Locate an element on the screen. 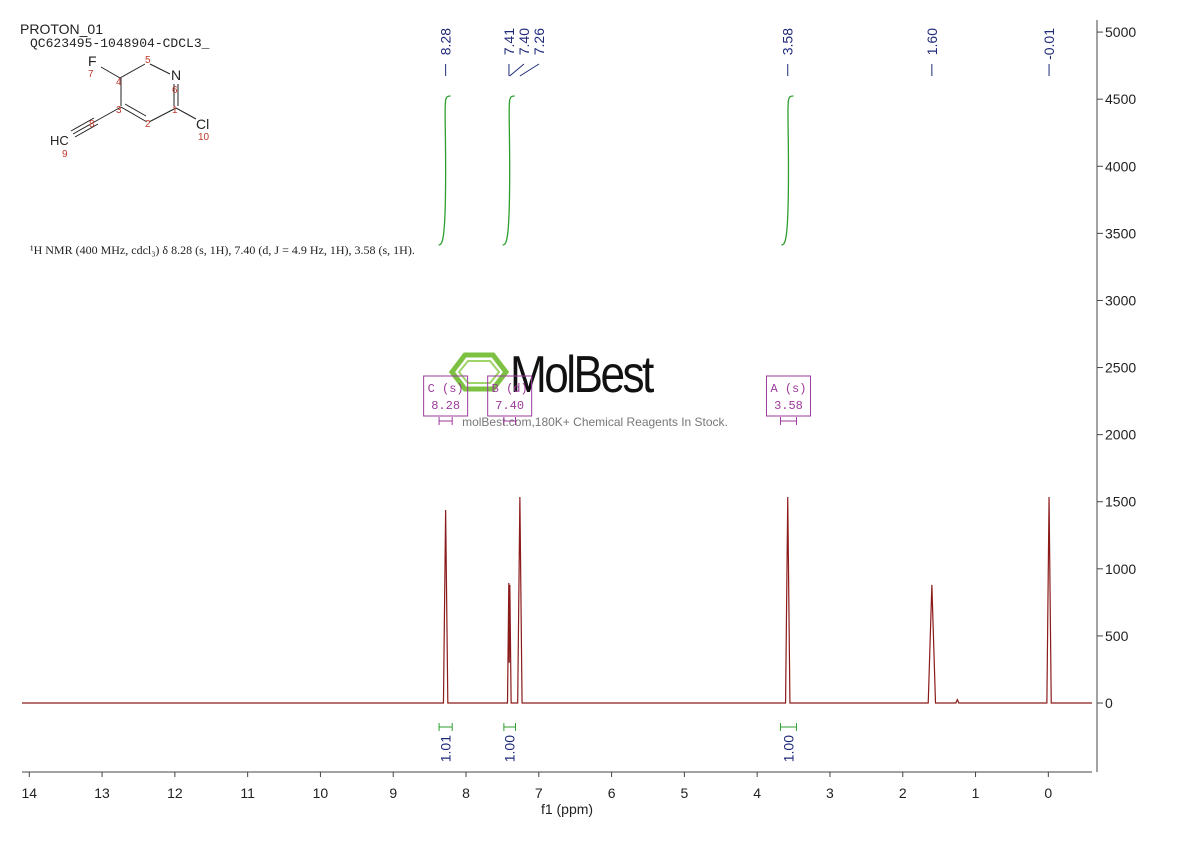  x-tick-label: 7 is located at coordinates (539, 793).